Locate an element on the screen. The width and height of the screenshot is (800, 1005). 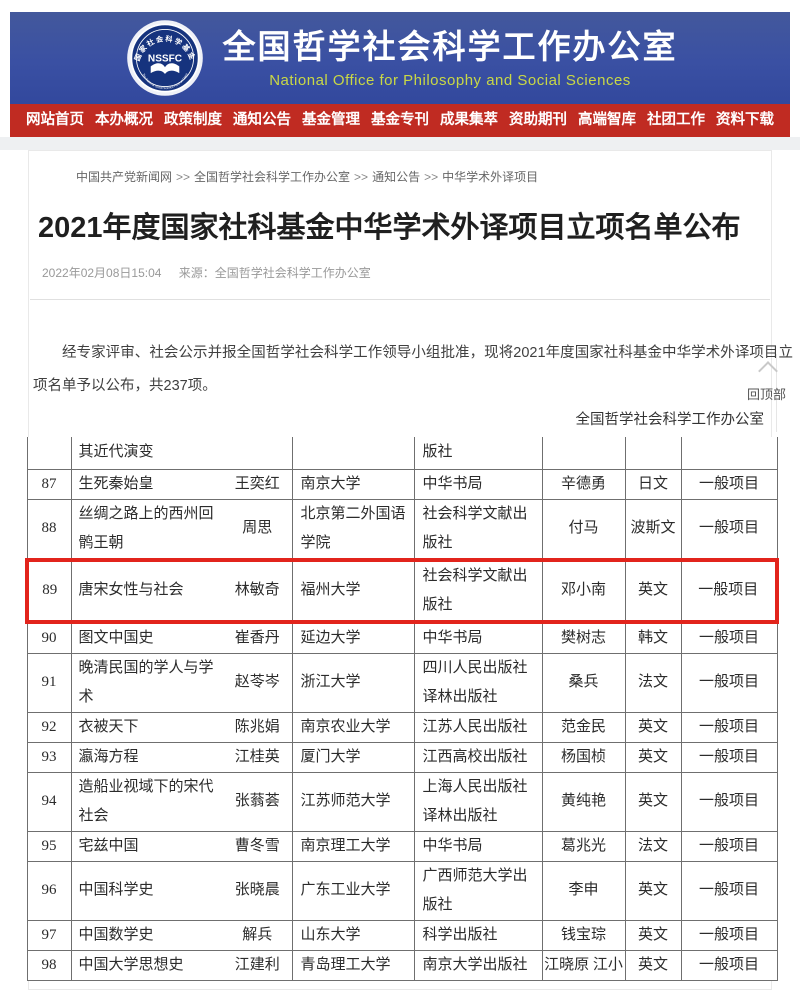
cell-translator: 崔香丹 is located at coordinates (258, 637).